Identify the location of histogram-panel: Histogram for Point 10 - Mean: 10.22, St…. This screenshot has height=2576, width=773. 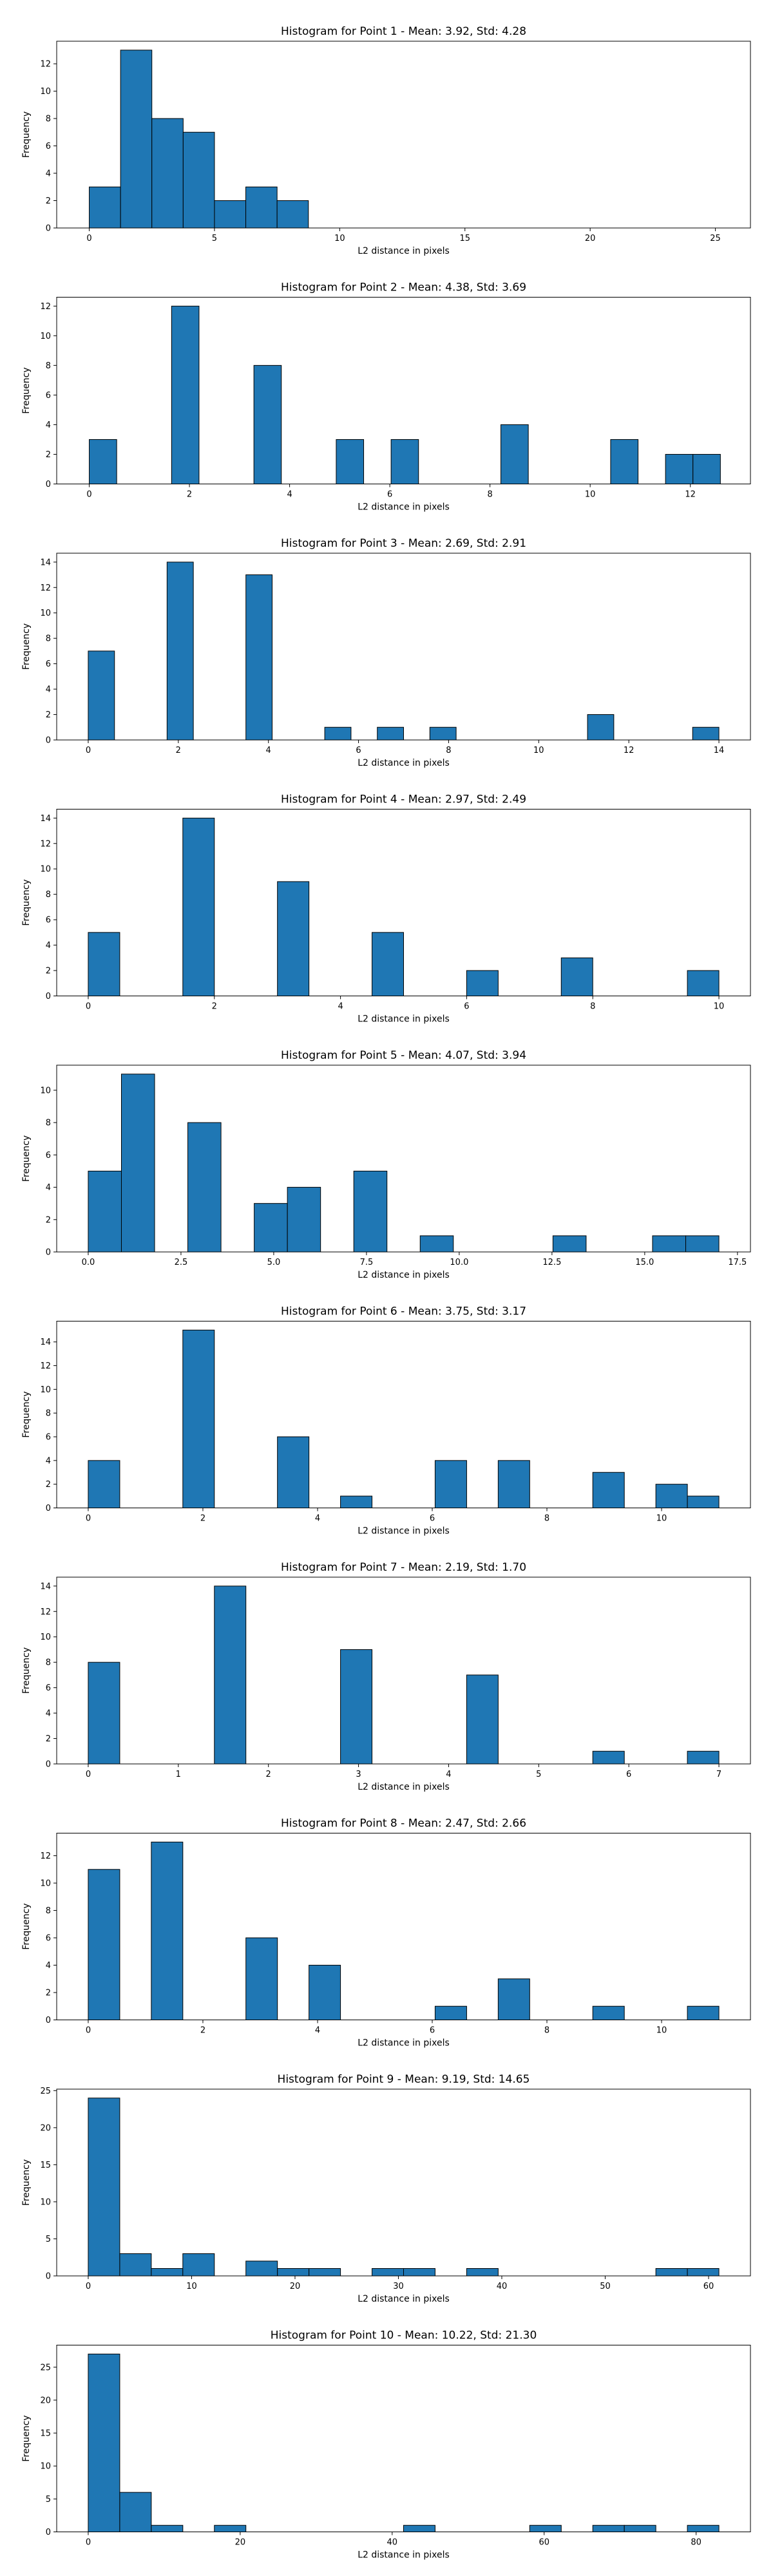
(386, 2445).